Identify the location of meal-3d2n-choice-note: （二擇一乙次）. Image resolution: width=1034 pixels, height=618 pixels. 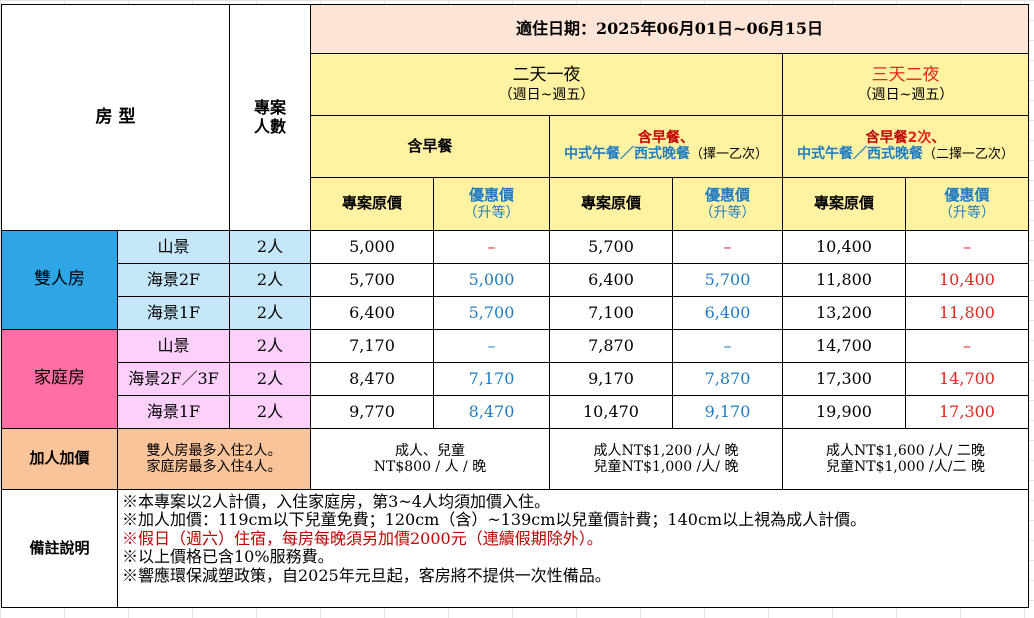
(968, 155).